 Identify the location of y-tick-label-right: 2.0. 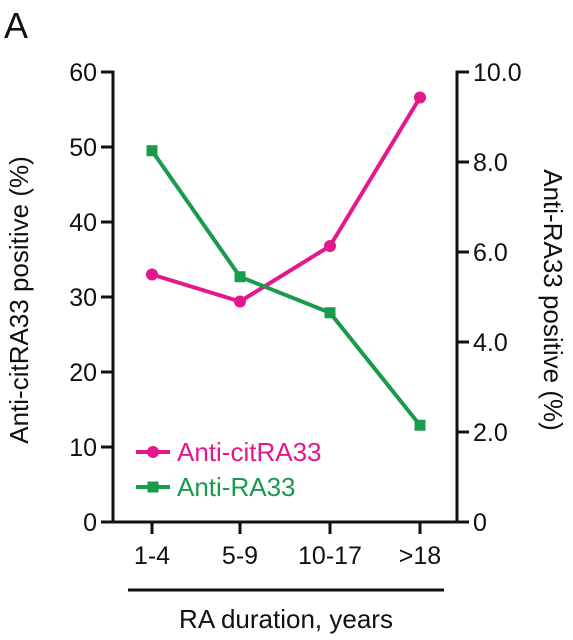
(490, 433).